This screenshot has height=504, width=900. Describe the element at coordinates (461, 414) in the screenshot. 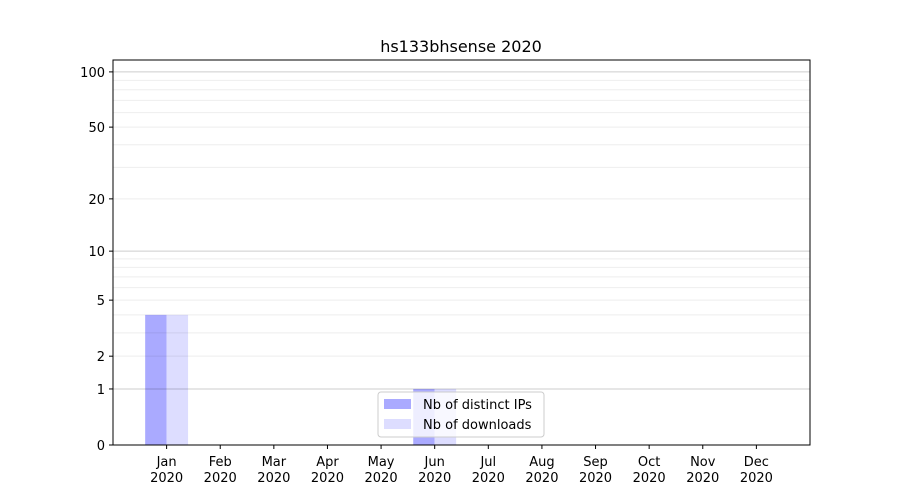

I see `legend-box` at that location.